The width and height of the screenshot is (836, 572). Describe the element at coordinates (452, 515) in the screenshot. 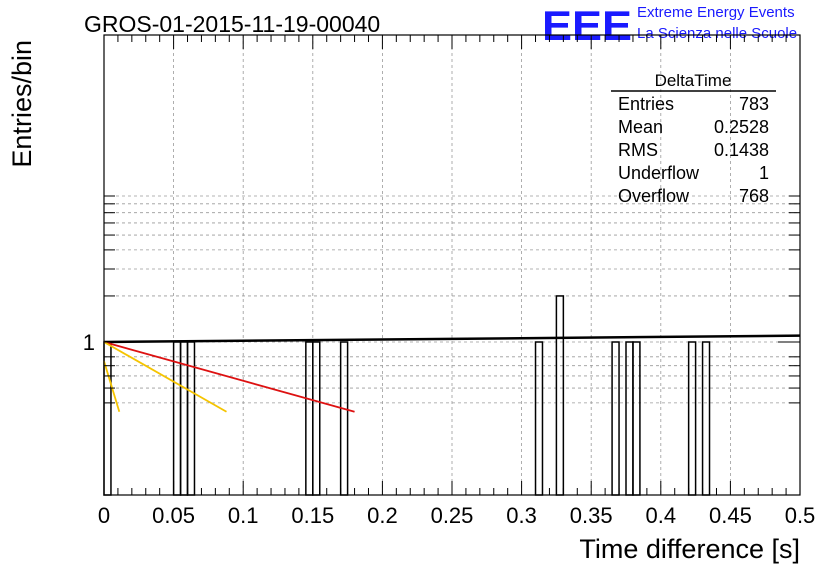

I see `x-tick-label: 0.25` at that location.